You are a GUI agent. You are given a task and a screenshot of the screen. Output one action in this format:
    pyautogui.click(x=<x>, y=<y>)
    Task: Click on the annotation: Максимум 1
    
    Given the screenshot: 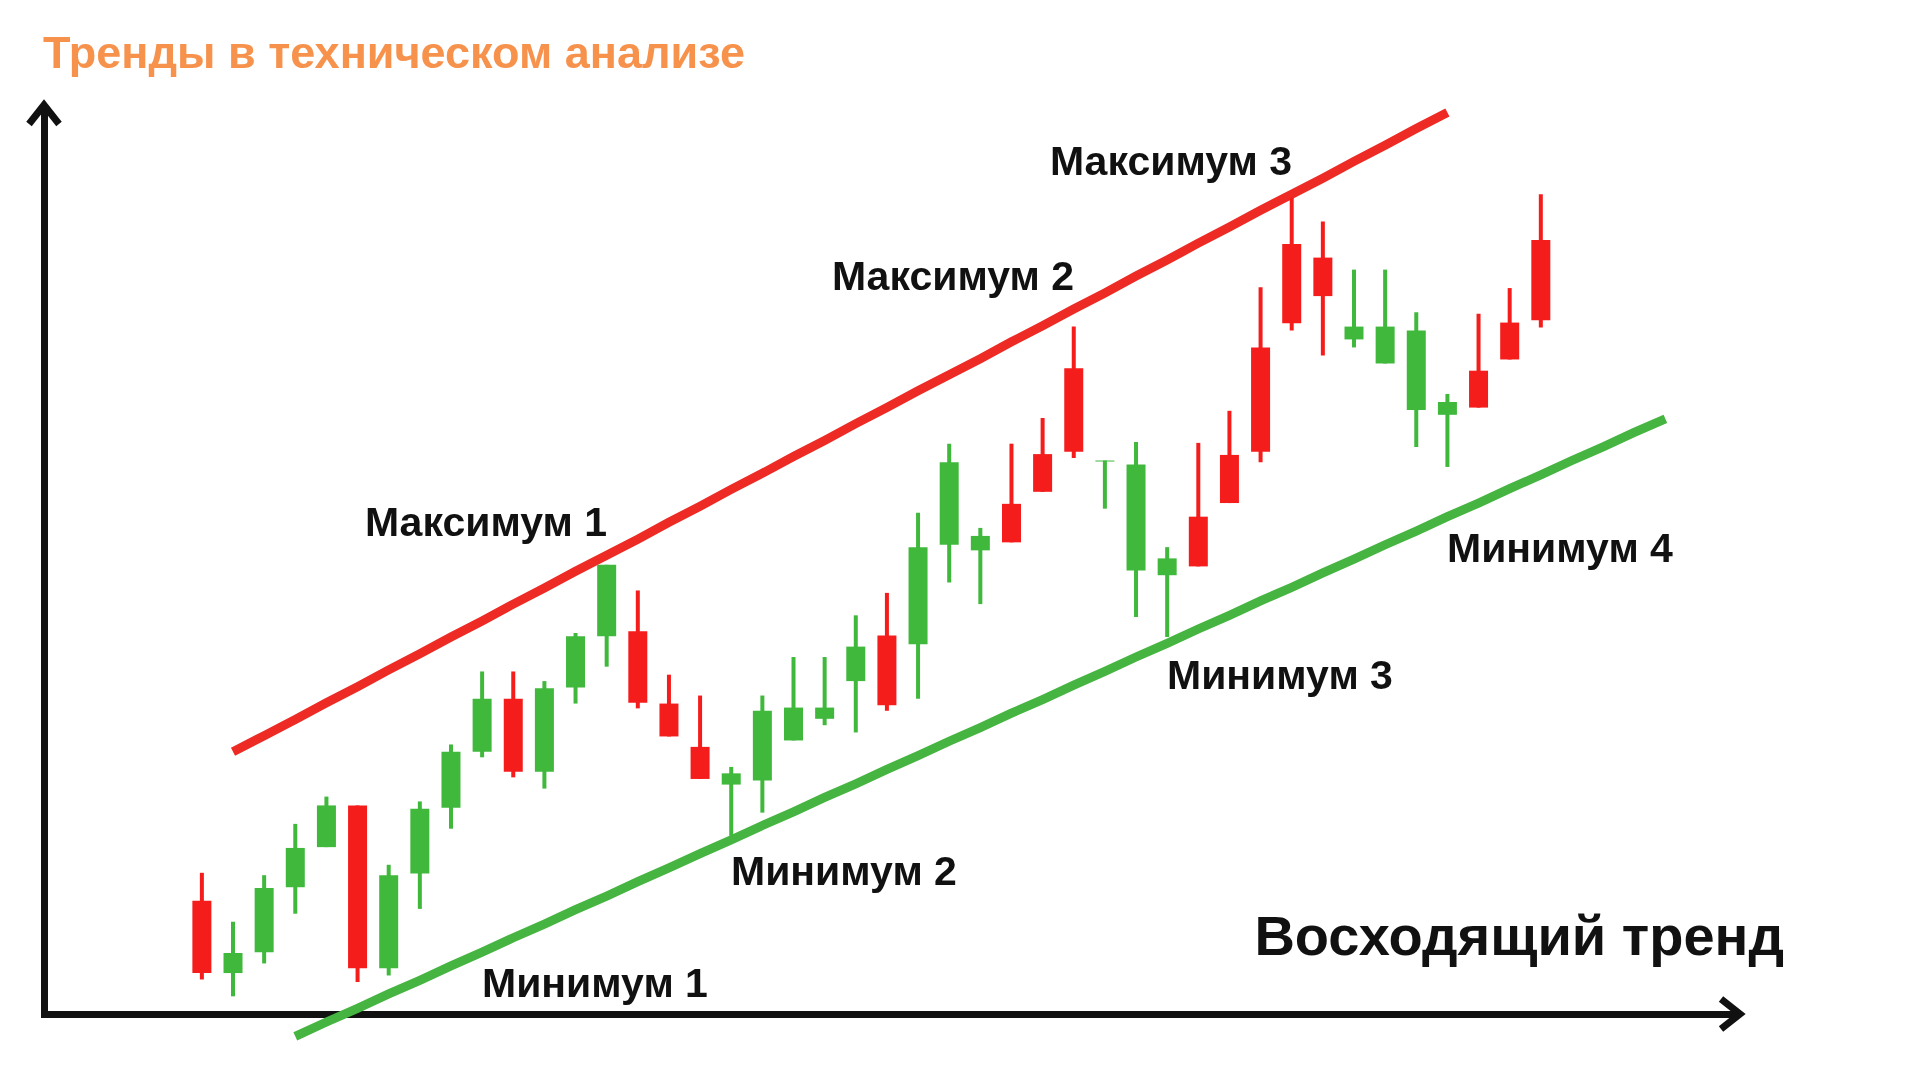 What is the action you would take?
    pyautogui.click(x=485, y=521)
    